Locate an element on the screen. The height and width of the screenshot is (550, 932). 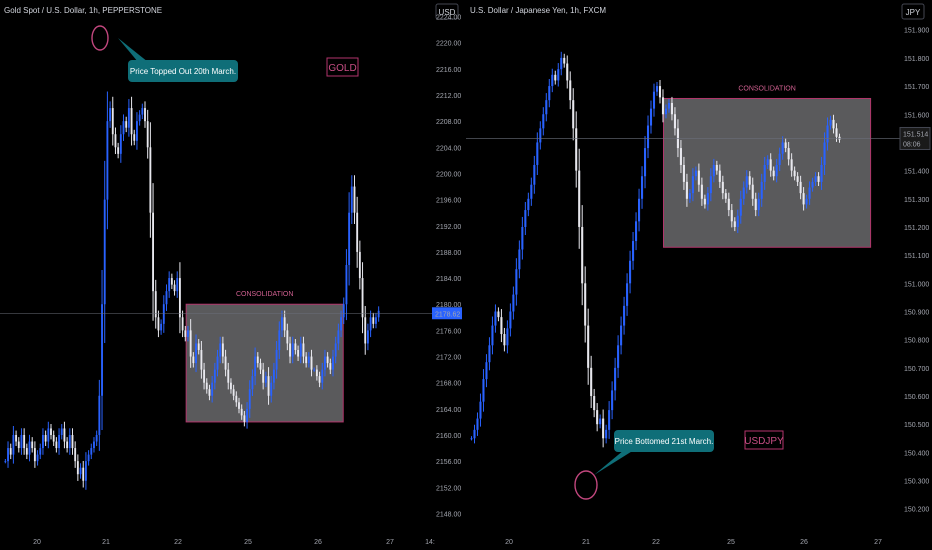
y-tick-label: 2188.00 is located at coordinates (448, 253).